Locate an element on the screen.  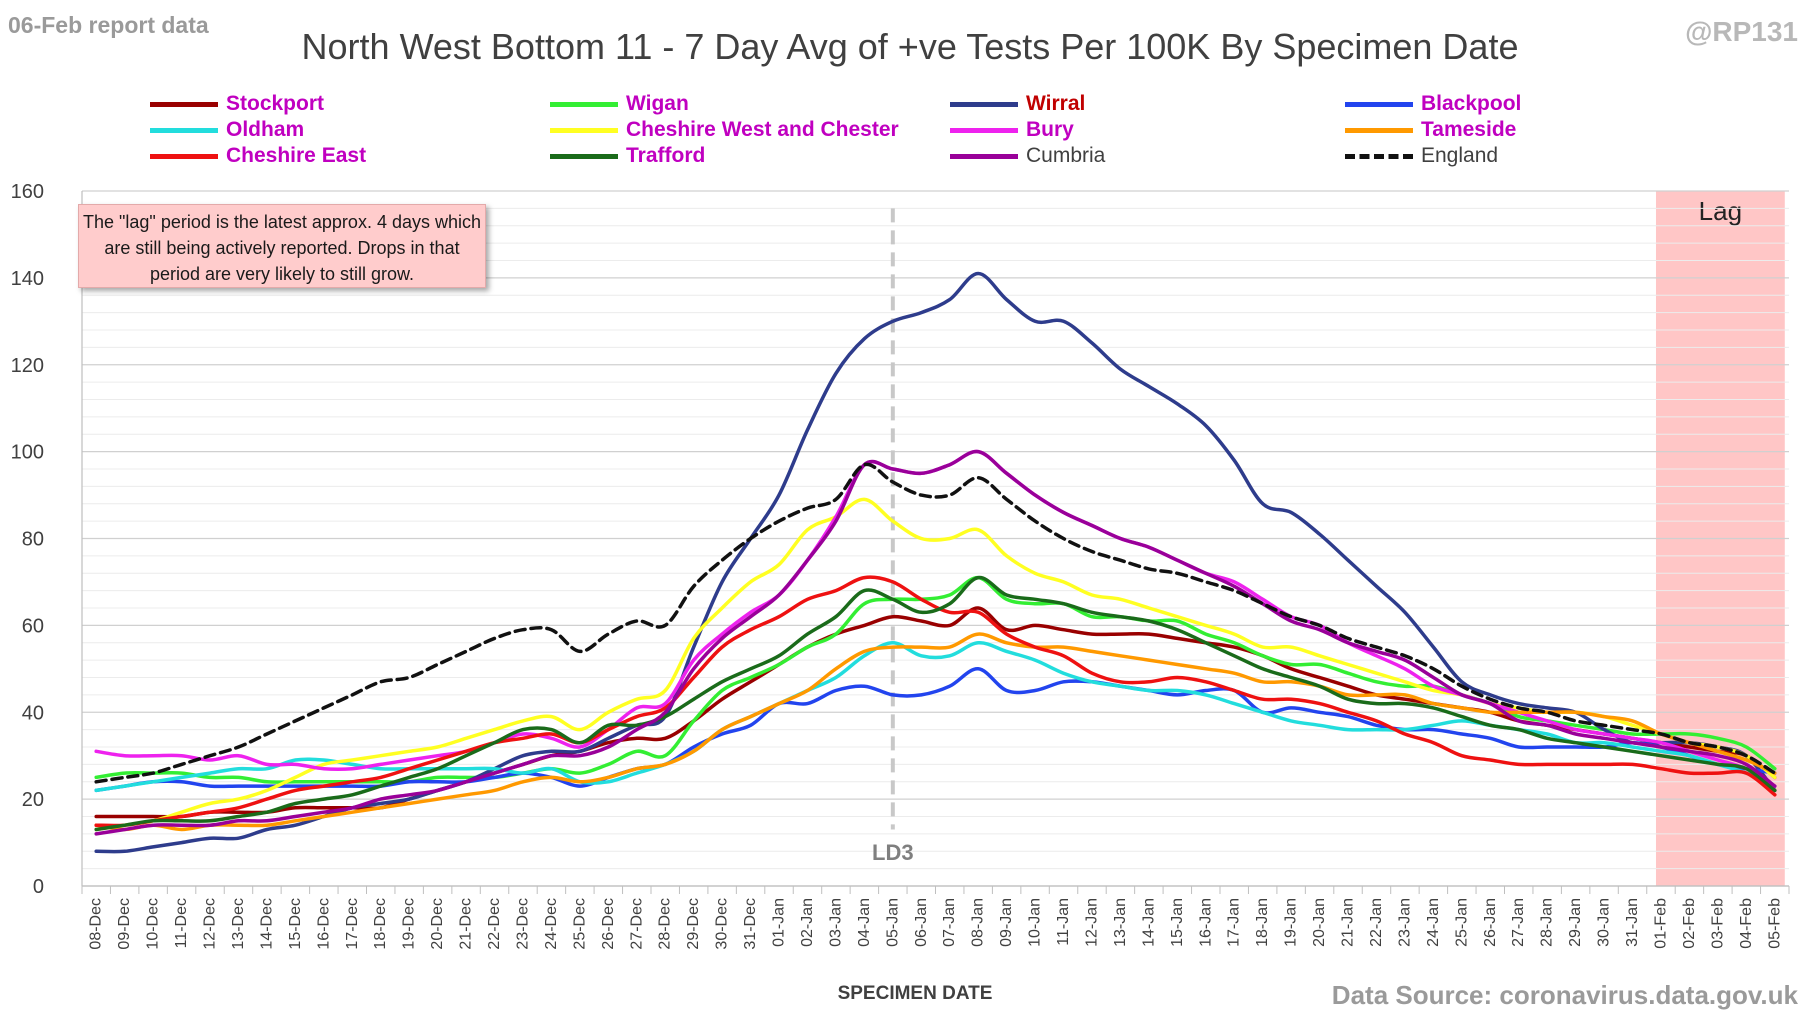
x-tick-label: 08-Jan is located at coordinates (978, 922).